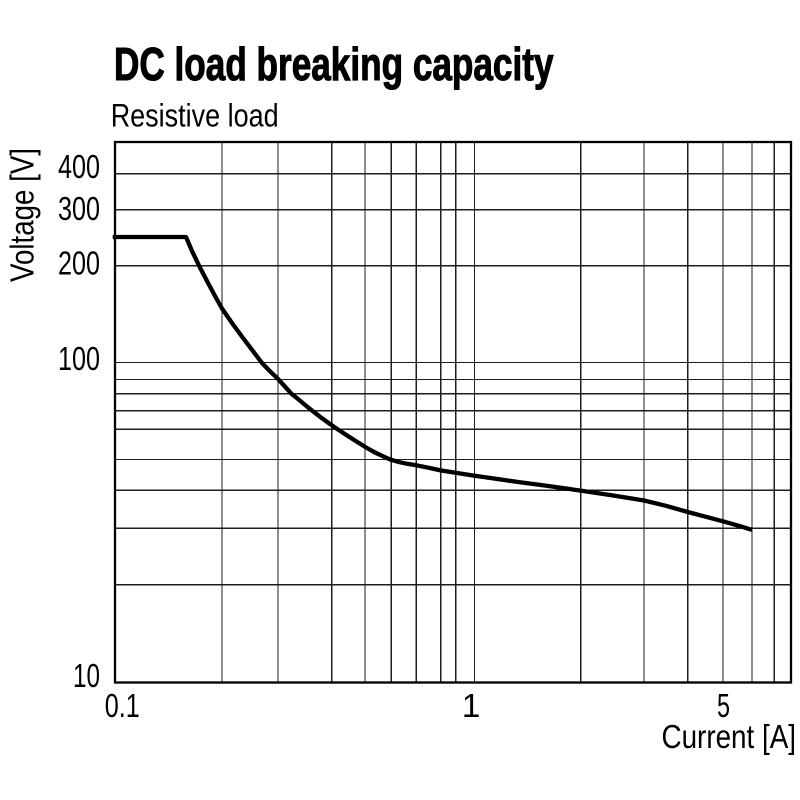 Image resolution: width=800 pixels, height=800 pixels. What do you see at coordinates (79, 263) in the screenshot?
I see `svg-text: 200` at bounding box center [79, 263].